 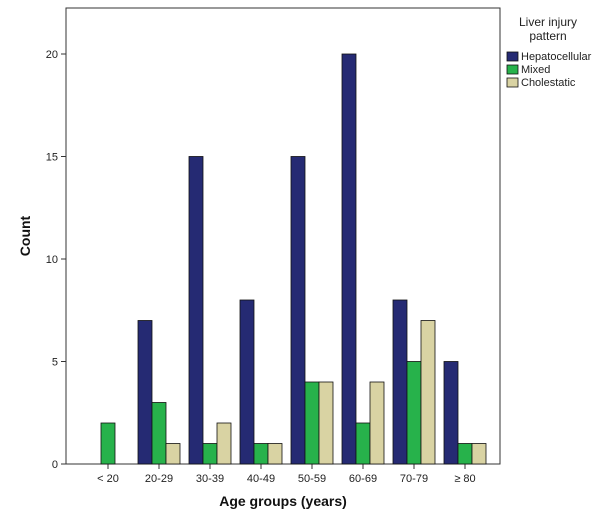 What do you see at coordinates (283, 501) in the screenshot?
I see `x-axis-title: Age groups (years)` at bounding box center [283, 501].